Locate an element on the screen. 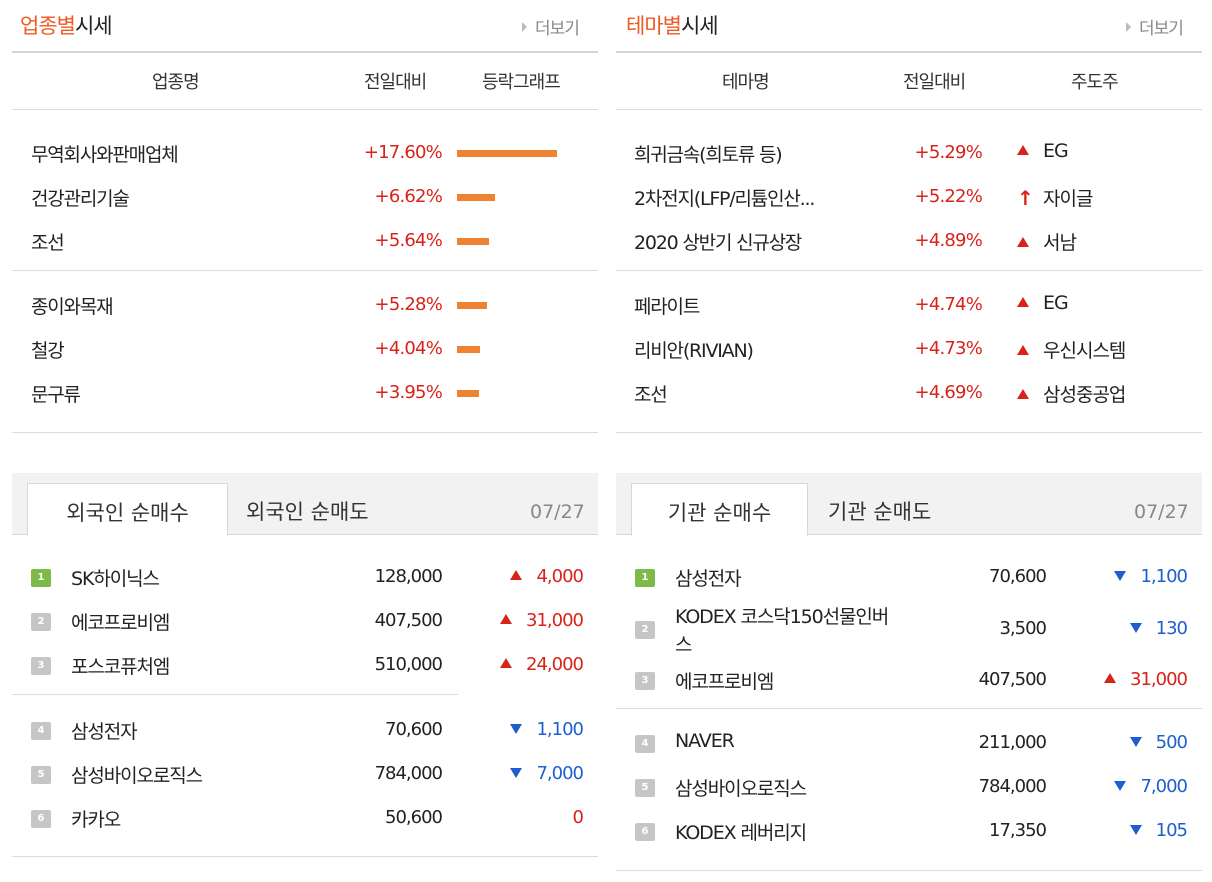 The width and height of the screenshot is (1212, 882). tab-institution-net-sell: 기관 순매도 is located at coordinates (880, 512).